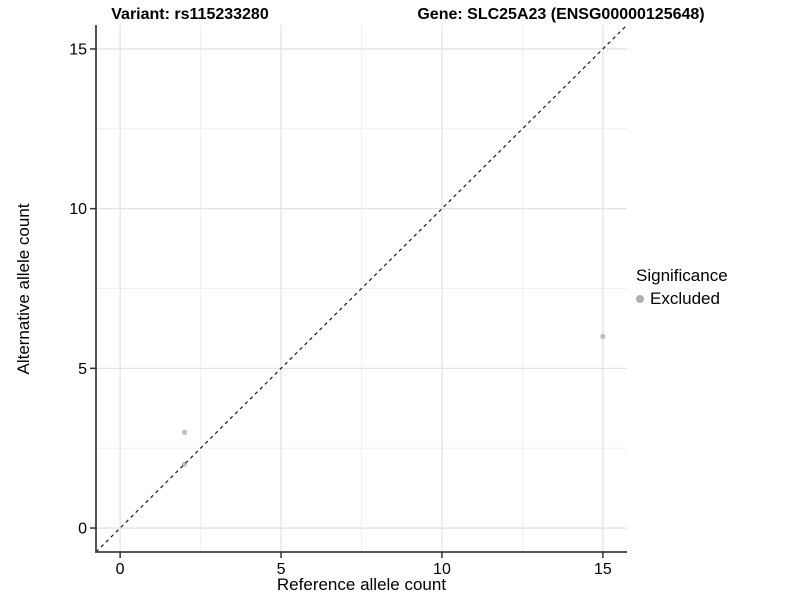  What do you see at coordinates (442, 569) in the screenshot?
I see `x-tick-label: 10` at bounding box center [442, 569].